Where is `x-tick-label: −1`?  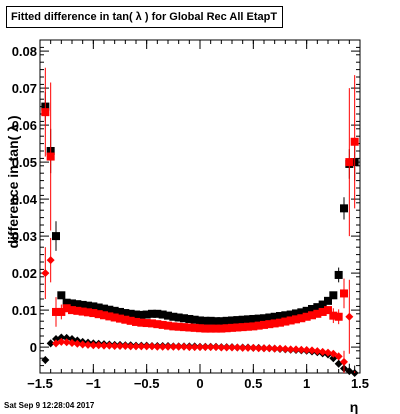
x-tick-label: −1 is located at coordinates (93, 383).